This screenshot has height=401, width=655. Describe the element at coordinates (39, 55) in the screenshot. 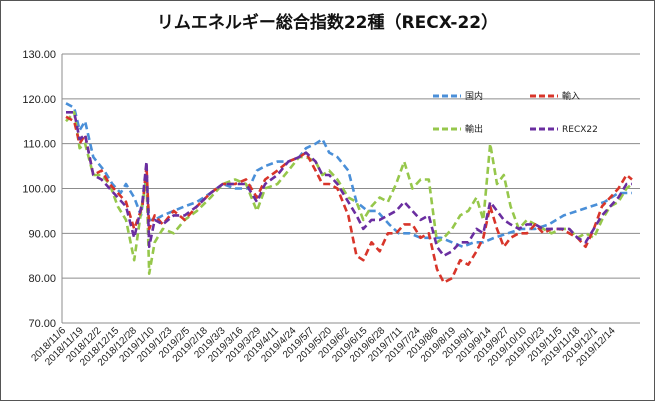

I see `y-tick-label: 130.00` at that location.